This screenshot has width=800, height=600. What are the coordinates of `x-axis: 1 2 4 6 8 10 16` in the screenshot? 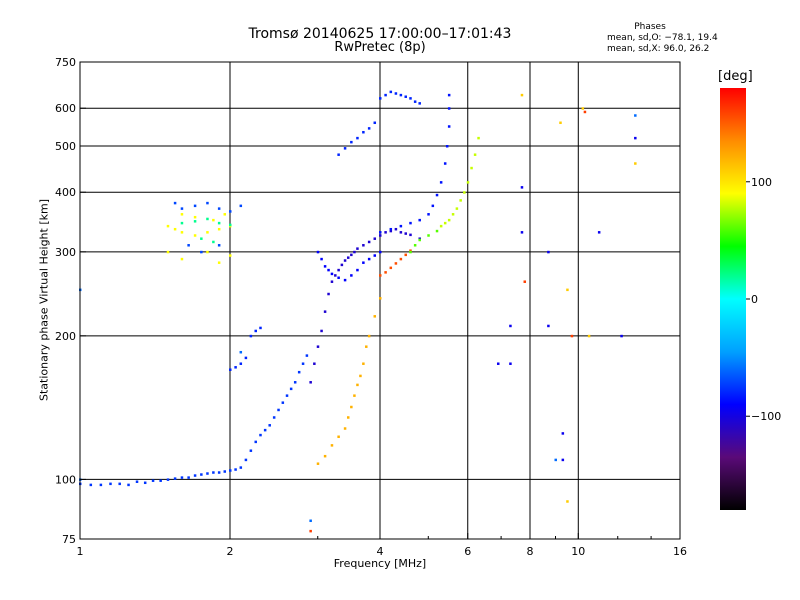 It's located at (382, 545).